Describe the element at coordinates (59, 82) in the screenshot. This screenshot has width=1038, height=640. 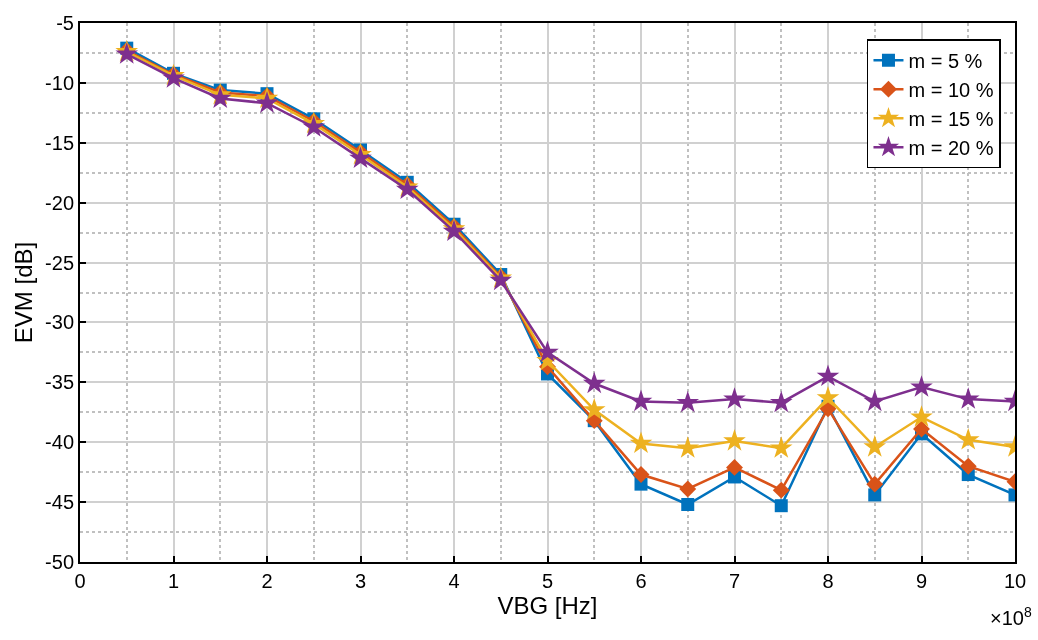
I see `y-tick-label: -10` at that location.